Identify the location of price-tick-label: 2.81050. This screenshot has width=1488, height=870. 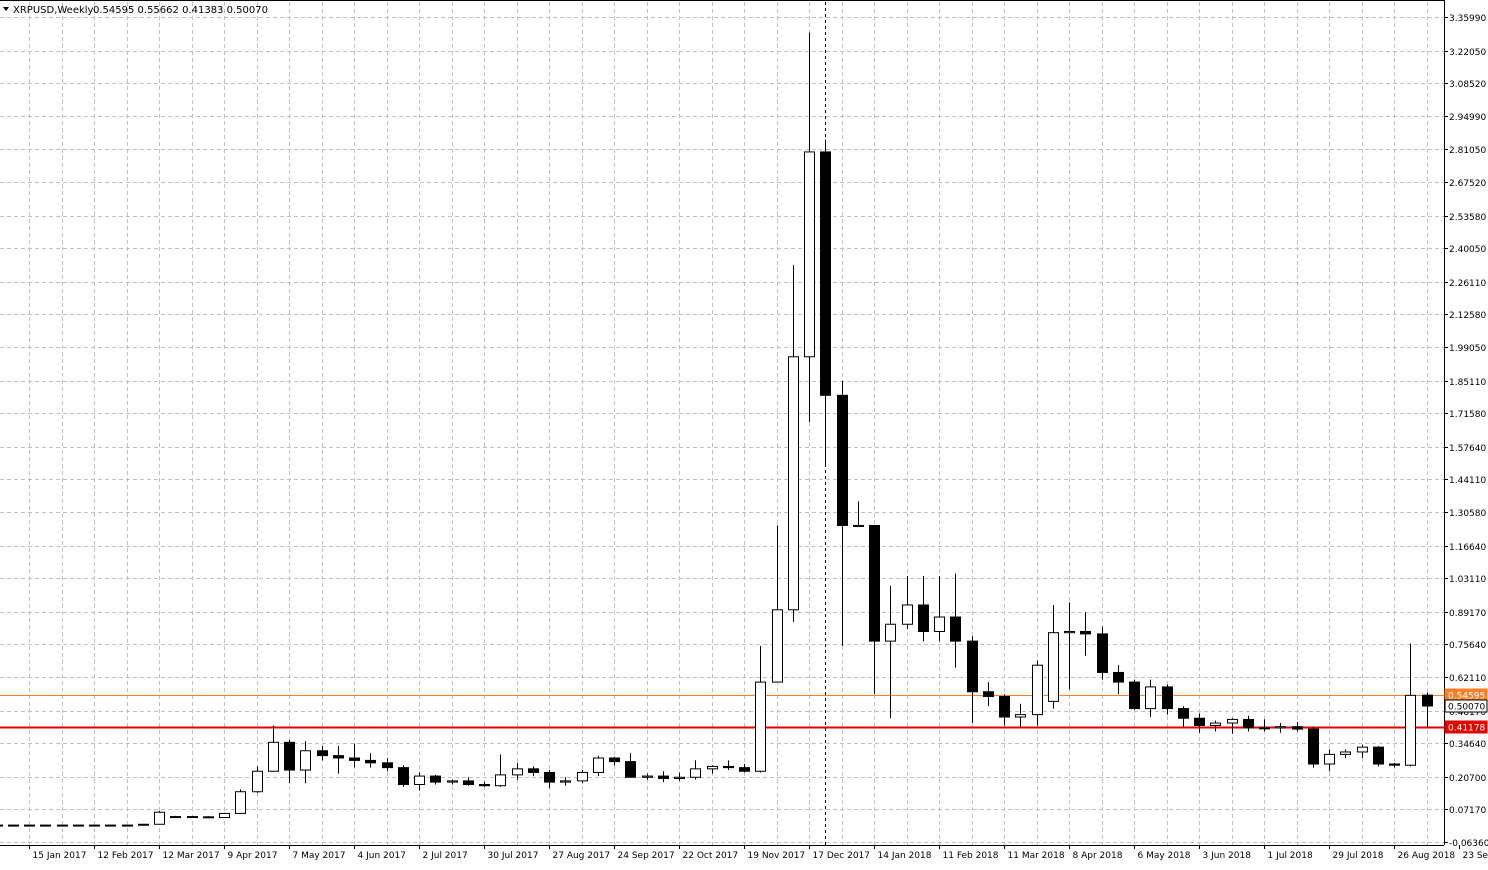
(1467, 151).